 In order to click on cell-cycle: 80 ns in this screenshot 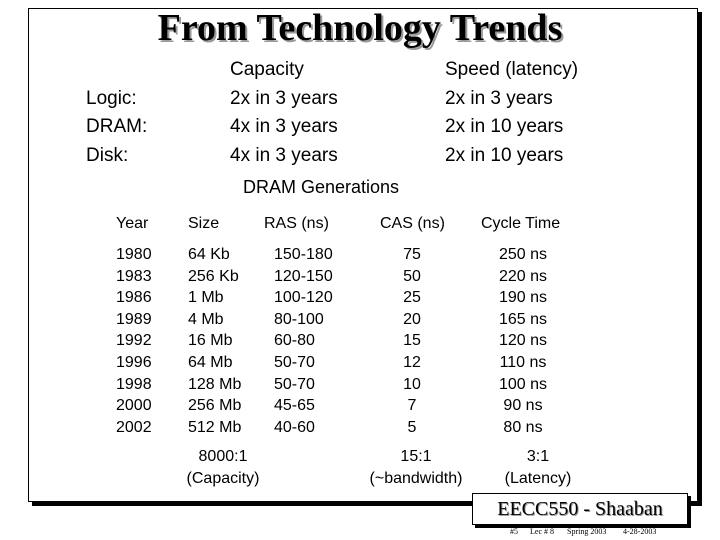, I will do `click(523, 427)`.